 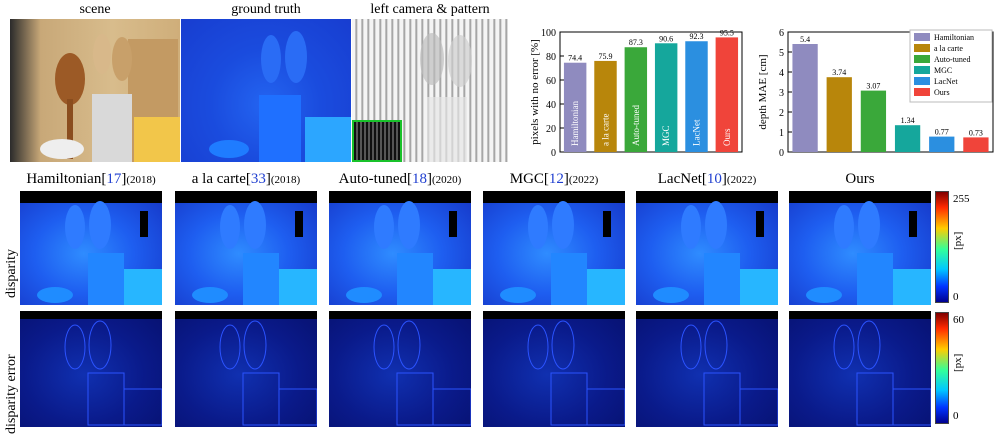 I want to click on bar-value-label: 74.4, so click(x=575, y=58).